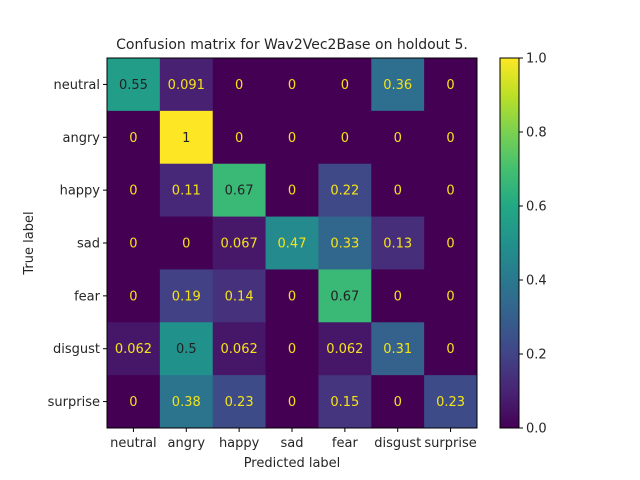  Describe the element at coordinates (133, 443) in the screenshot. I see `x-tick-label: neutral` at that location.